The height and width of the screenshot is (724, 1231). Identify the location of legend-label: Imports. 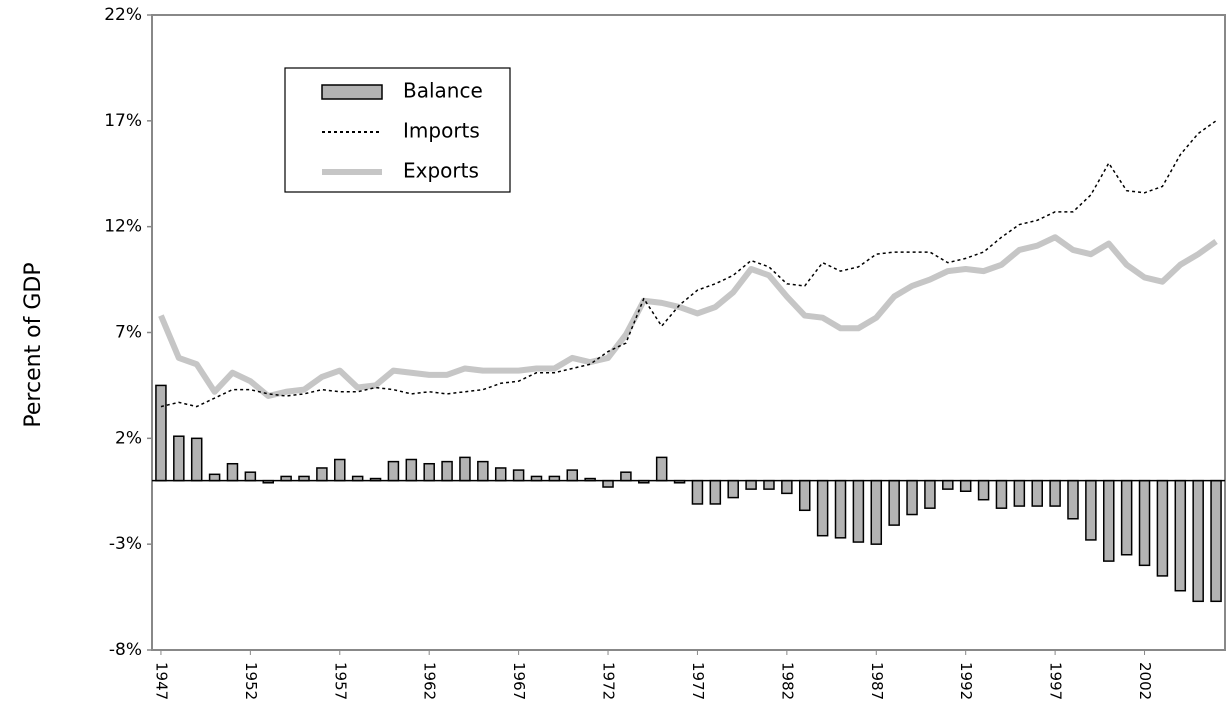
(441, 131).